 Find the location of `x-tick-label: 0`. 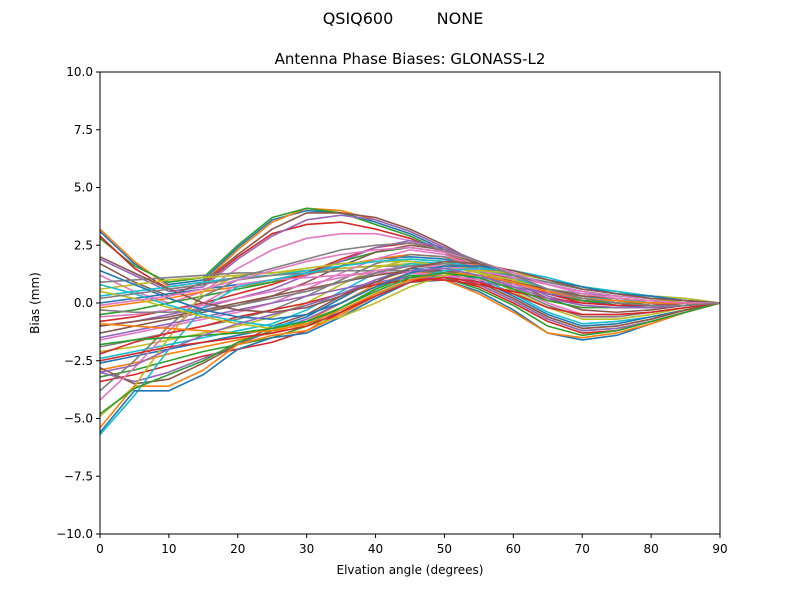

x-tick-label: 0 is located at coordinates (100, 549).